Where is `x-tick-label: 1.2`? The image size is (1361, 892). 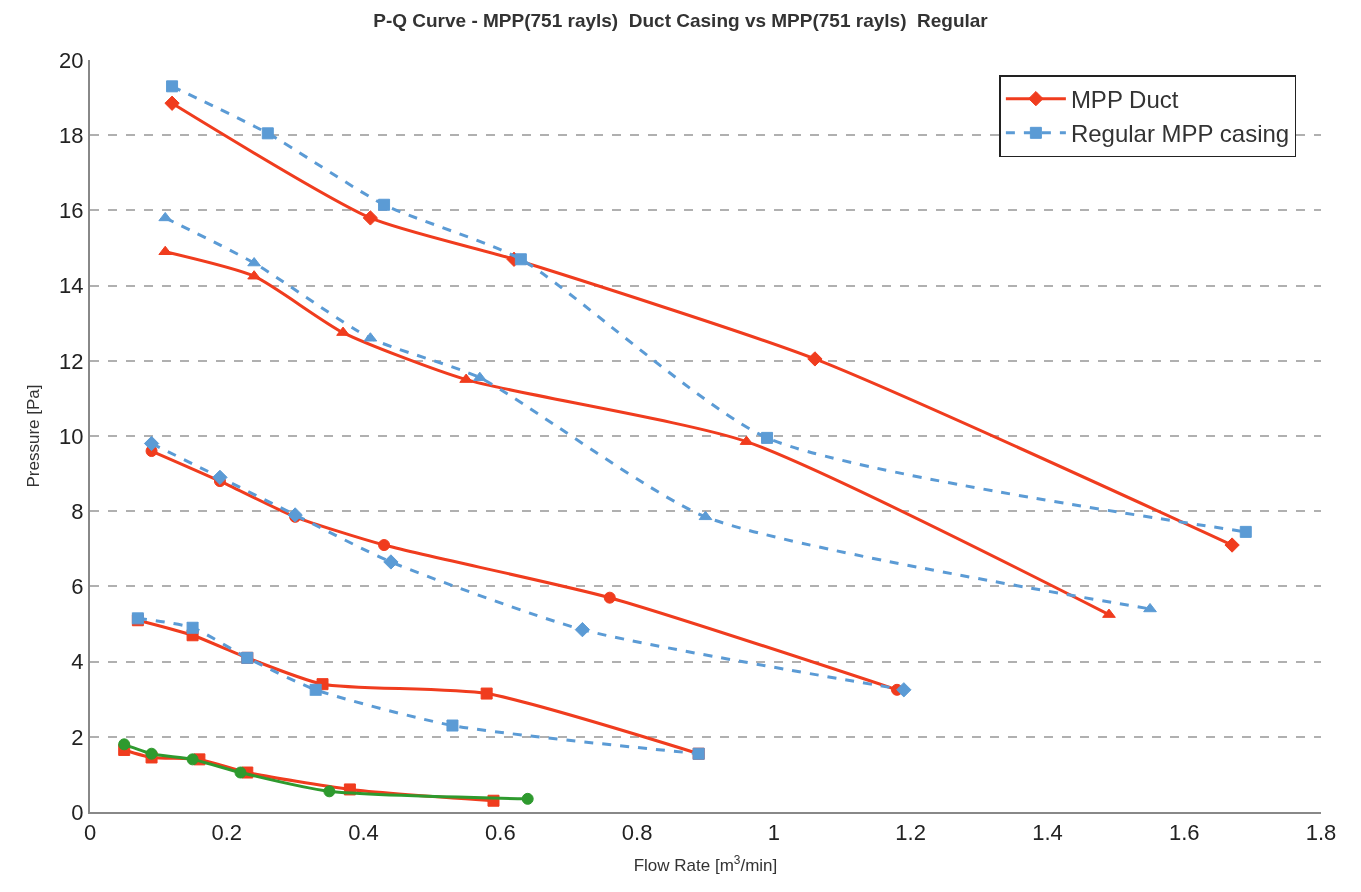 x-tick-label: 1.2 is located at coordinates (910, 833).